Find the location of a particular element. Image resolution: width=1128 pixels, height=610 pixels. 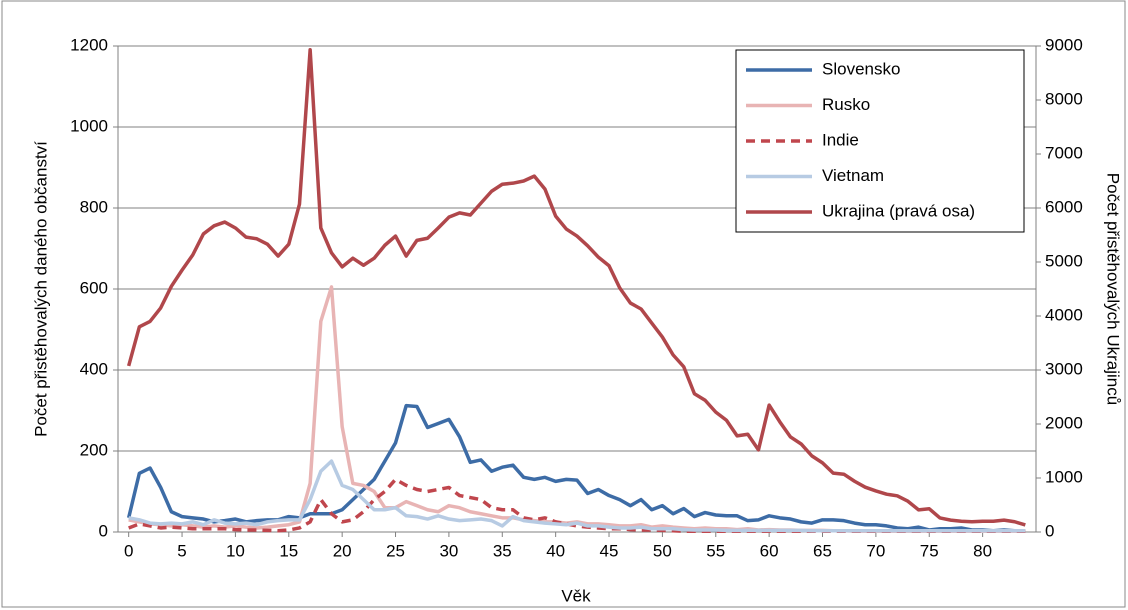

x-tick-label: 50 is located at coordinates (662, 550).